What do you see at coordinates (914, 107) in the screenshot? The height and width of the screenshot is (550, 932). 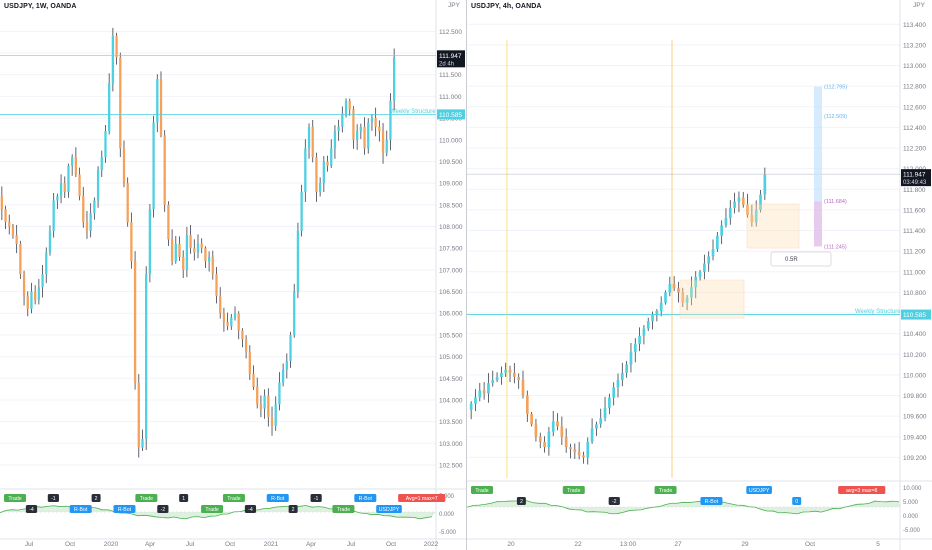 I see `y-tick-label: 112.600` at bounding box center [914, 107].